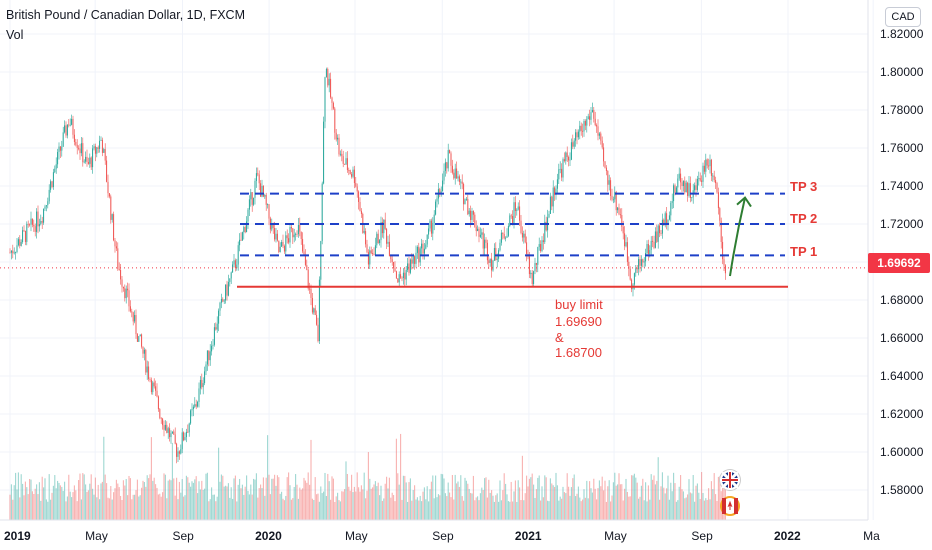 The image size is (932, 550). Describe the element at coordinates (730, 480) in the screenshot. I see `uk-flag-icon` at that location.